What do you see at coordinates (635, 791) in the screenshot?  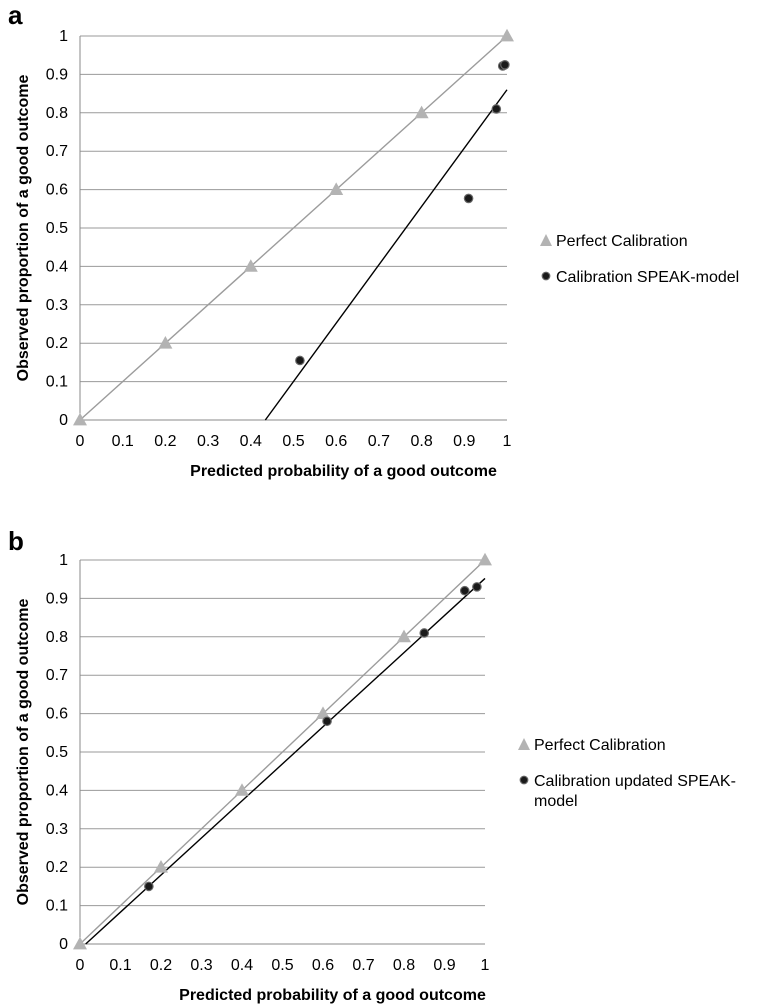 I see `legend-label: Calibration updated SPEAK-model` at bounding box center [635, 791].